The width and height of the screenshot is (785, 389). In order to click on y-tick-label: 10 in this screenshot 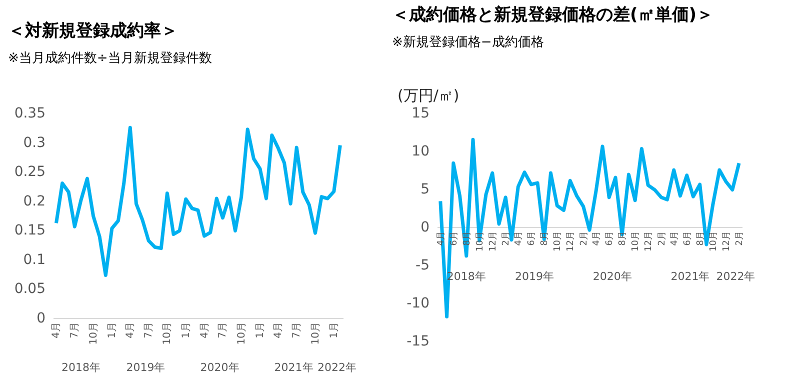, I will do `click(421, 152)`.